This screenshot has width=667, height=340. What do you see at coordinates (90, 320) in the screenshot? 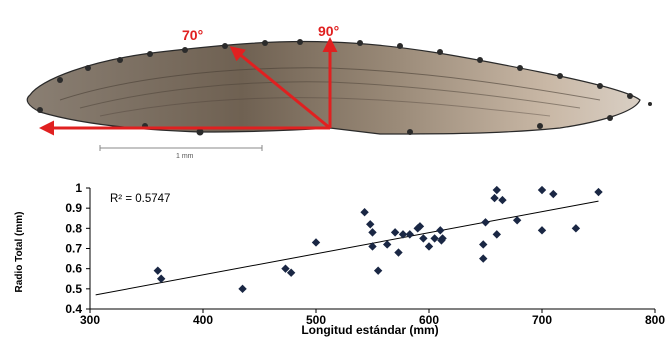
I see `x-tick-label: 300` at bounding box center [90, 320].